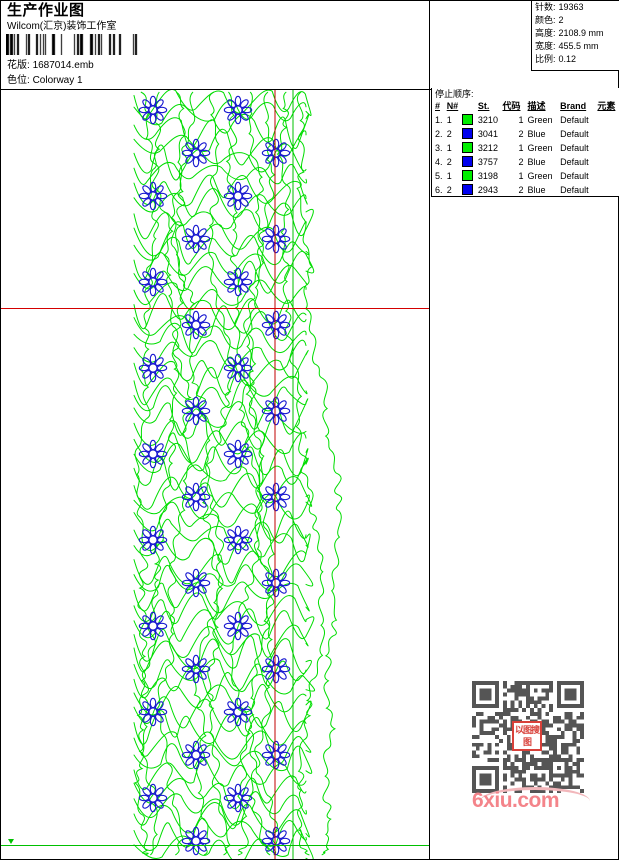  Describe the element at coordinates (525, 189) in the screenshot. I see `table-row: 6. 2 2943 2 Blue Default` at that location.